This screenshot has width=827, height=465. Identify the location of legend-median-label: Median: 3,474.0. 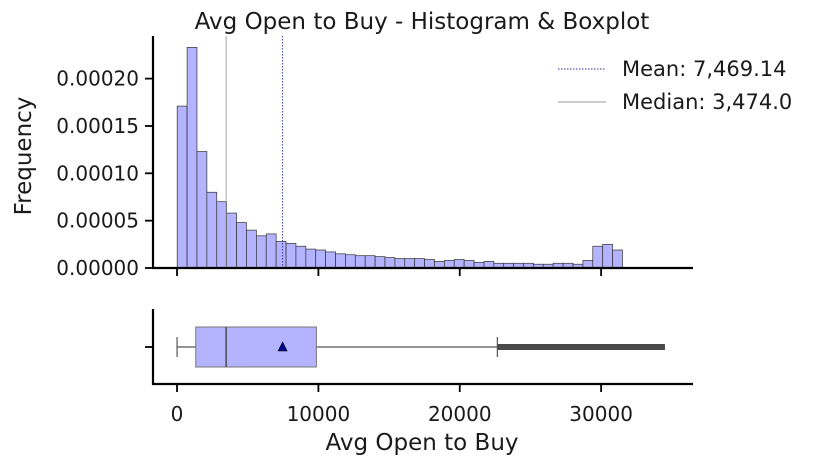
(707, 102).